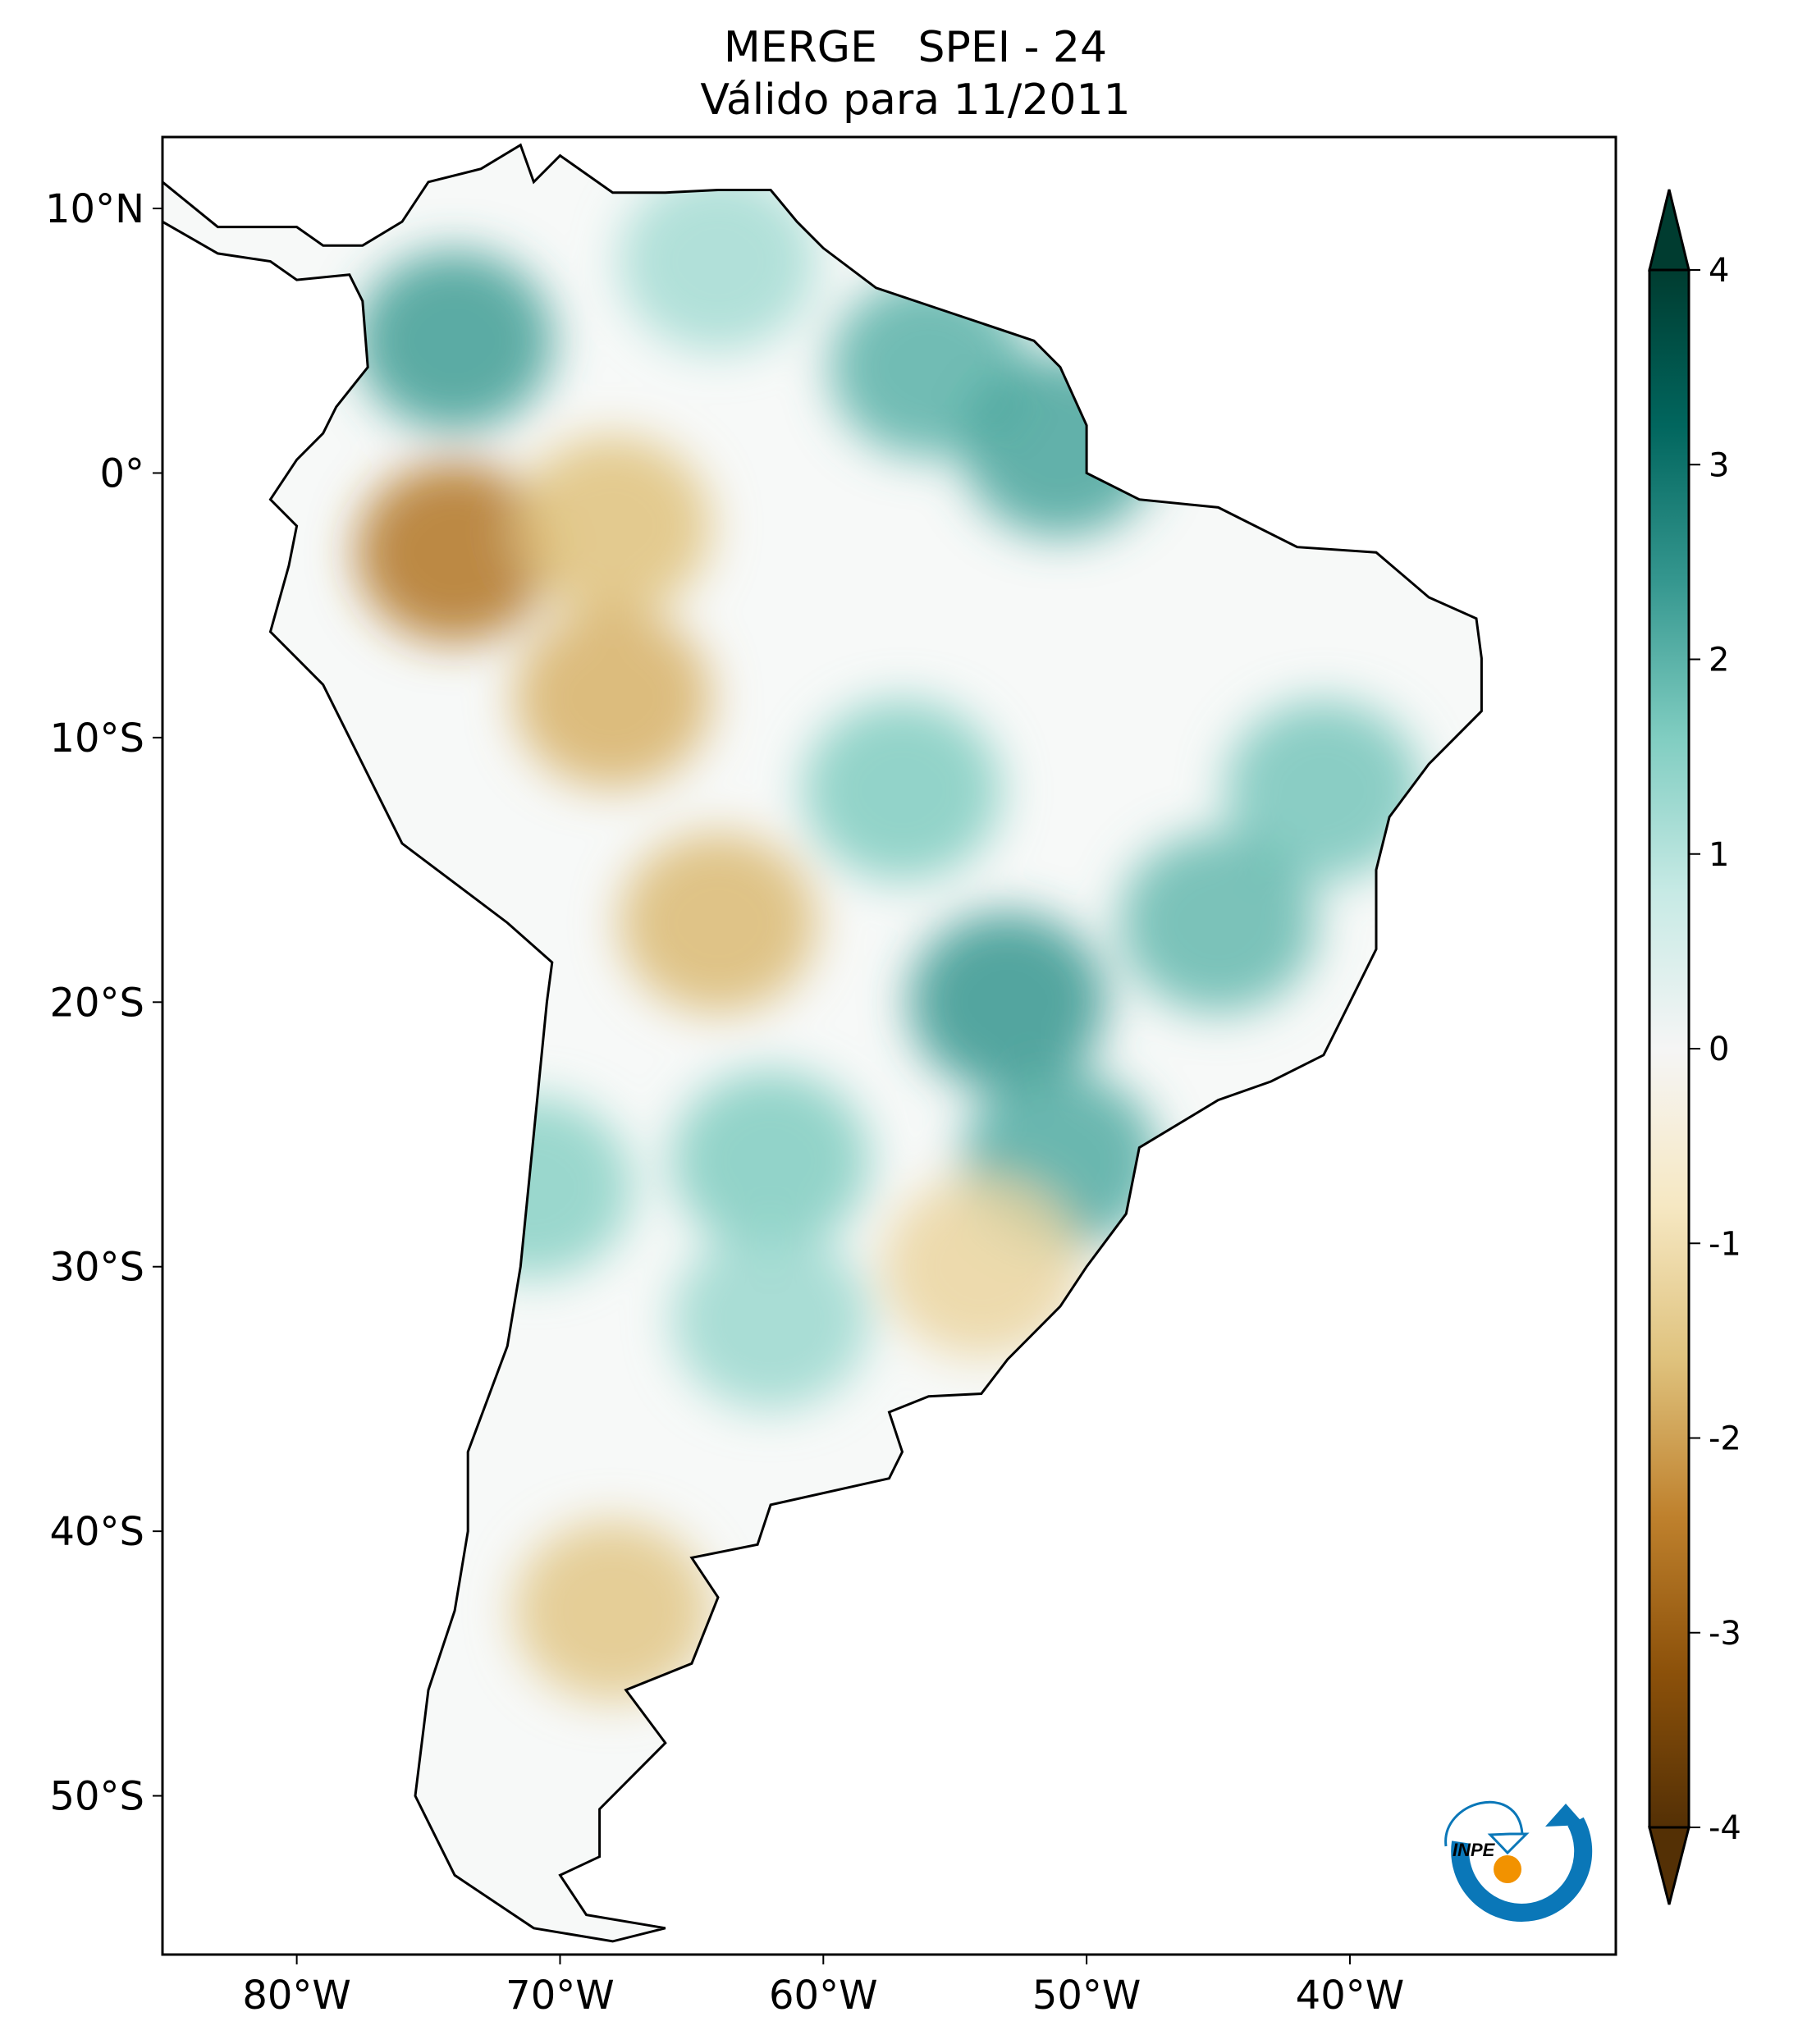  What do you see at coordinates (915, 47) in the screenshot?
I see `chart-title: MERGE SPEI - 24` at bounding box center [915, 47].